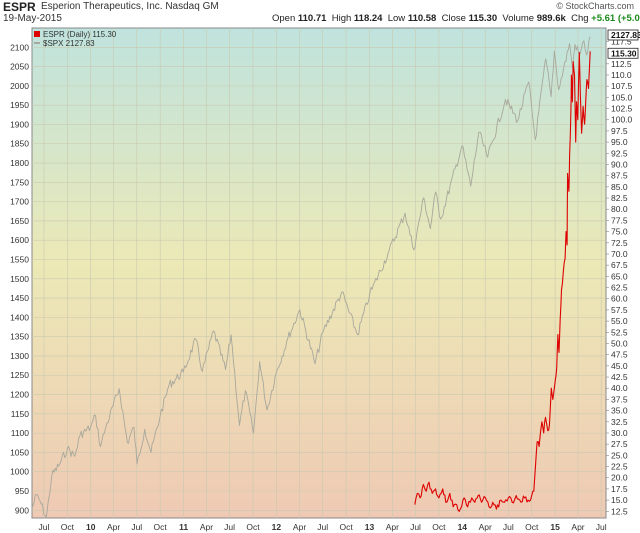 The image size is (640, 533). What do you see at coordinates (619, 142) in the screenshot?
I see `right-tick-label: 95.0` at bounding box center [619, 142].